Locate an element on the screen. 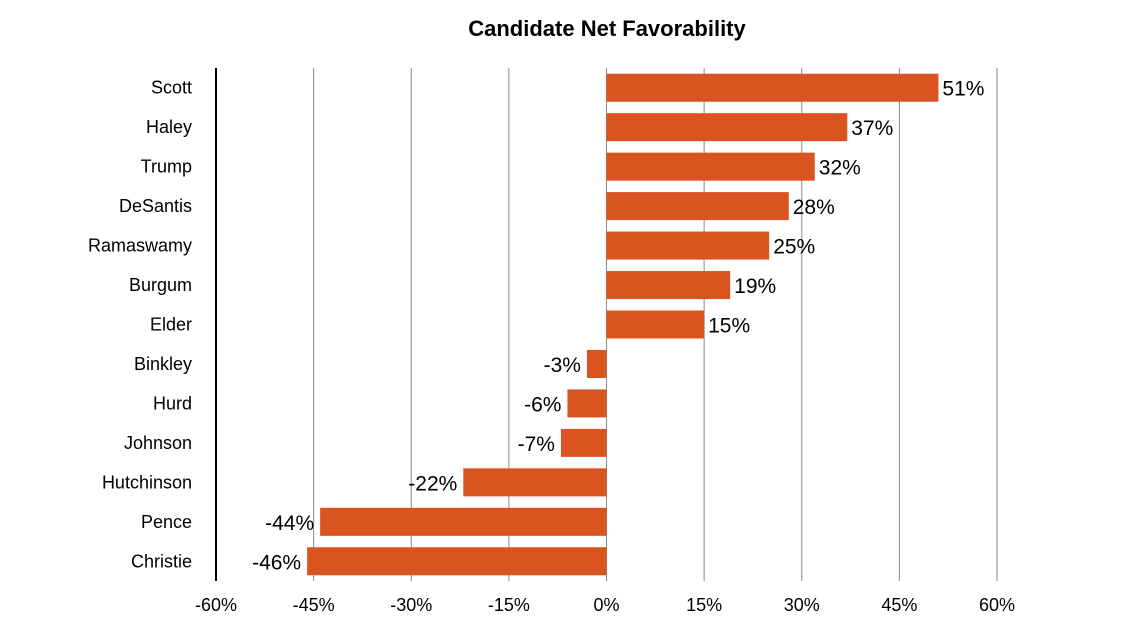 This screenshot has width=1123, height=625. category-label: Elder is located at coordinates (171, 325).